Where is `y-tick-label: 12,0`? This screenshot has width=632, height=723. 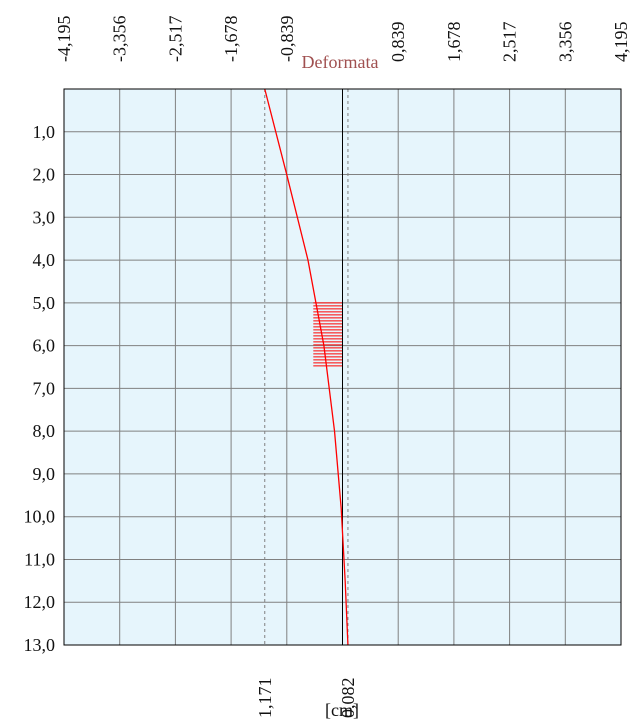 y-tick-label: 12,0 is located at coordinates (40, 602).